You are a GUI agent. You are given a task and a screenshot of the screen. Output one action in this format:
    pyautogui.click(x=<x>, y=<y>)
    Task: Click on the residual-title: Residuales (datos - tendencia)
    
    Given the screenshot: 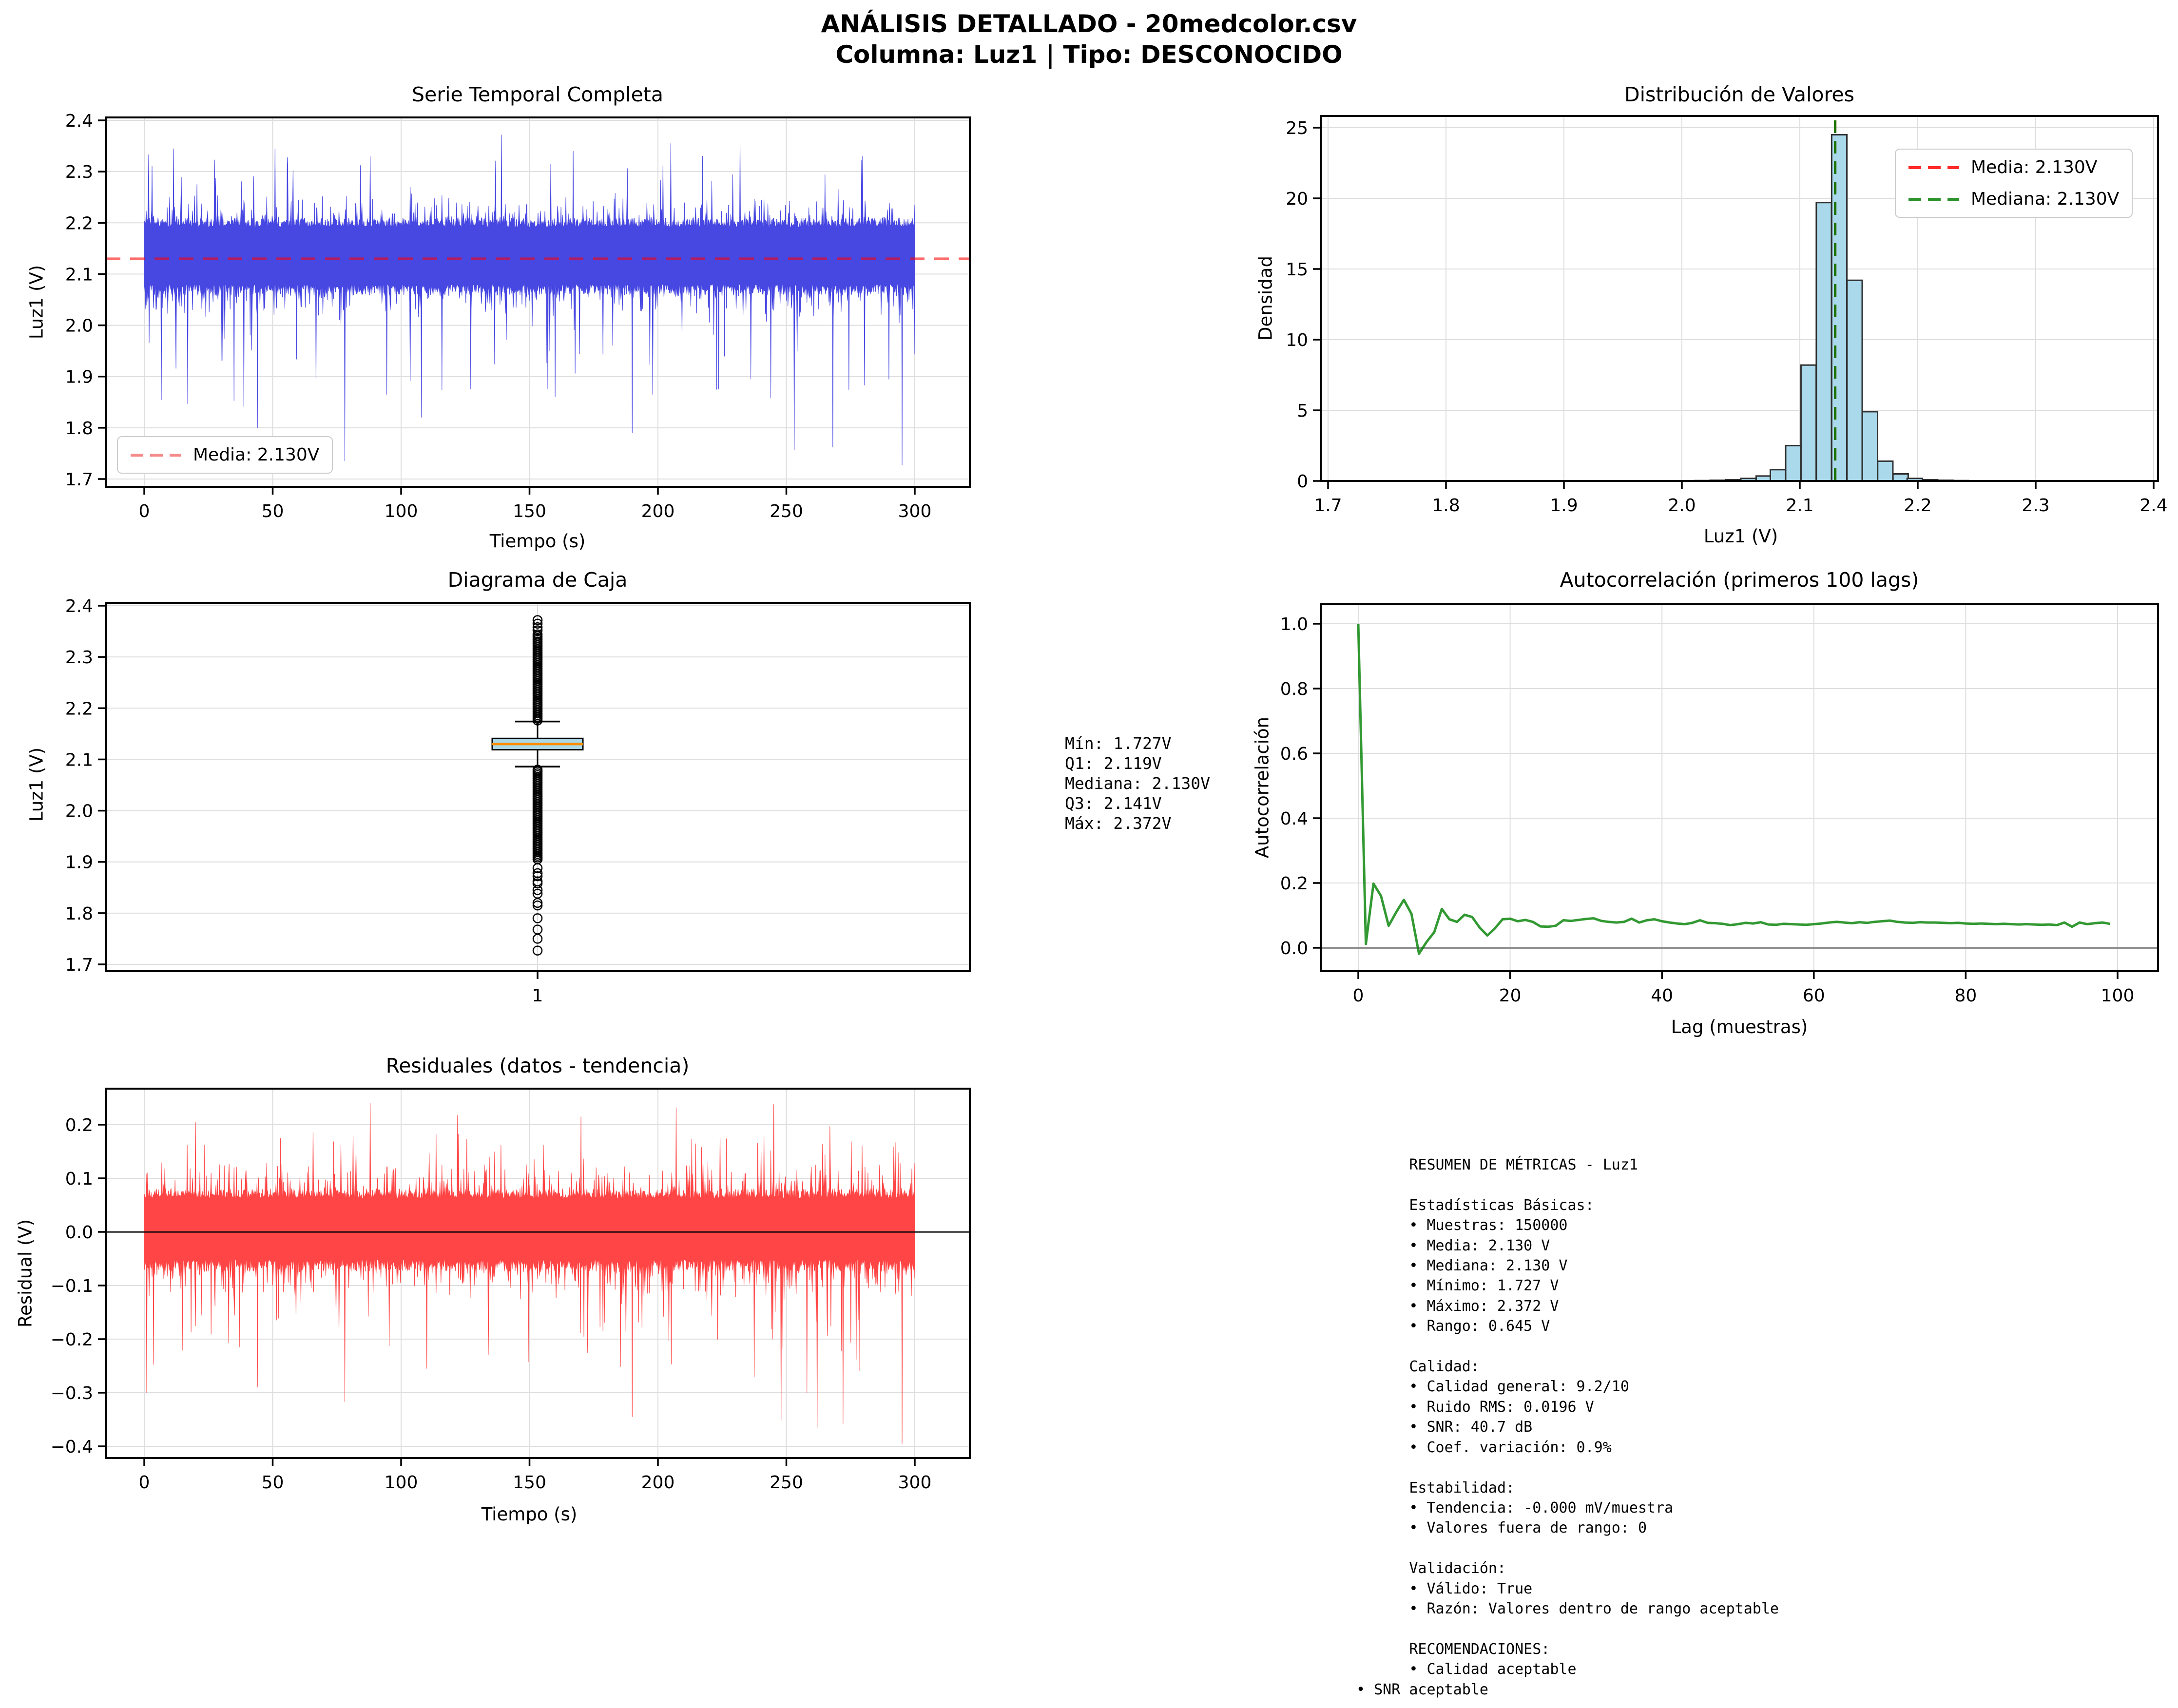 What is the action you would take?
    pyautogui.click(x=537, y=1065)
    